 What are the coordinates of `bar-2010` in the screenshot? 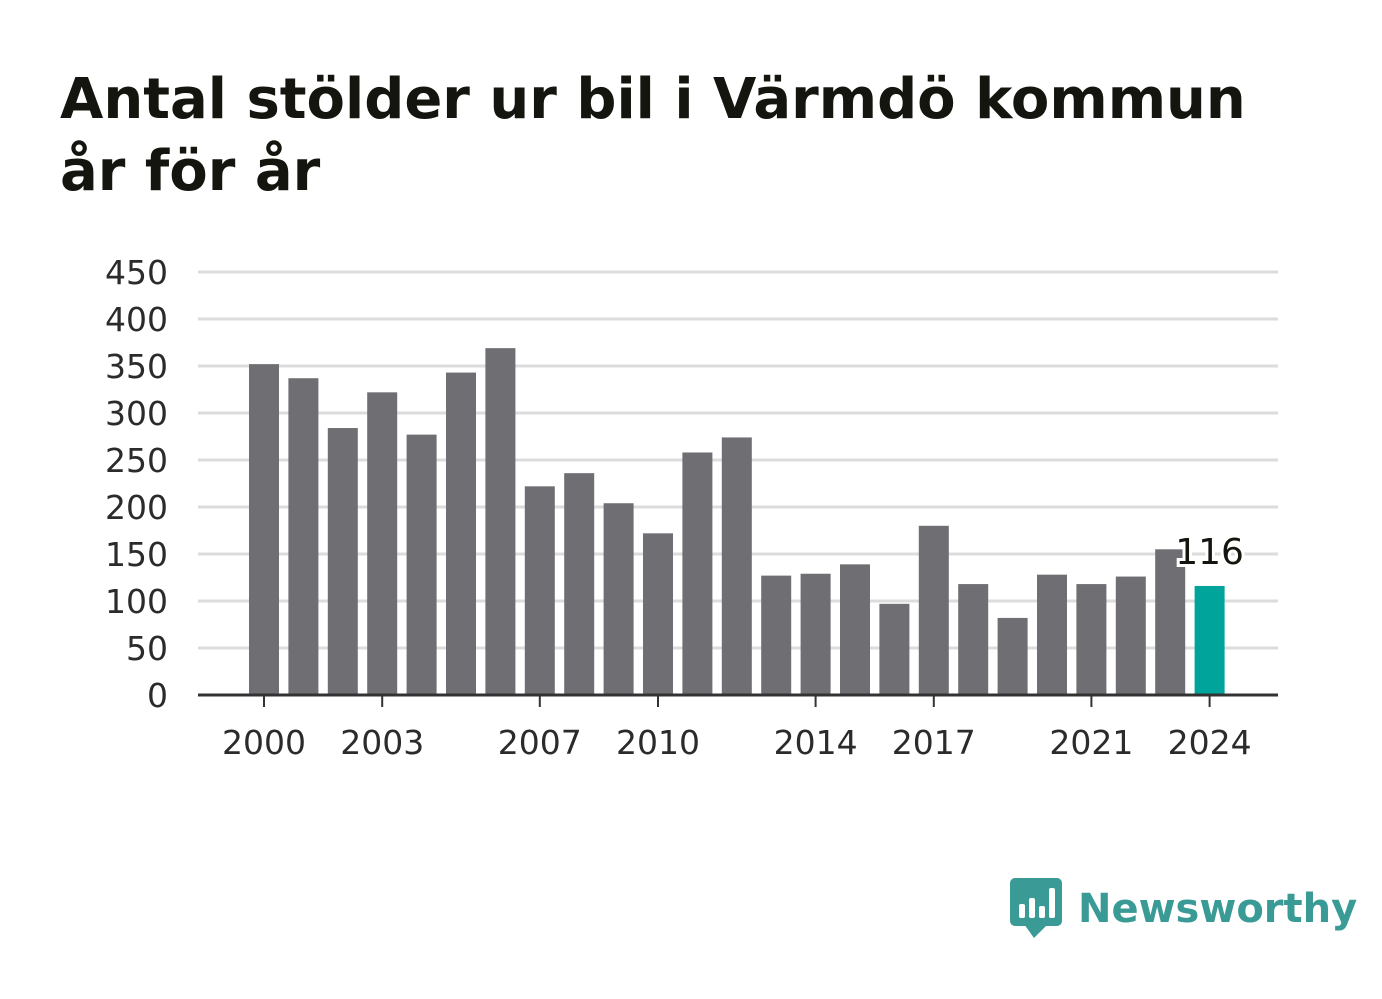 It's located at (658, 614).